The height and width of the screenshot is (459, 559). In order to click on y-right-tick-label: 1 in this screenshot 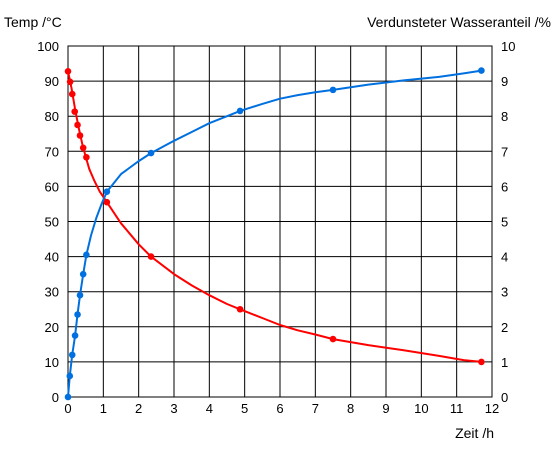, I will do `click(504, 362)`.